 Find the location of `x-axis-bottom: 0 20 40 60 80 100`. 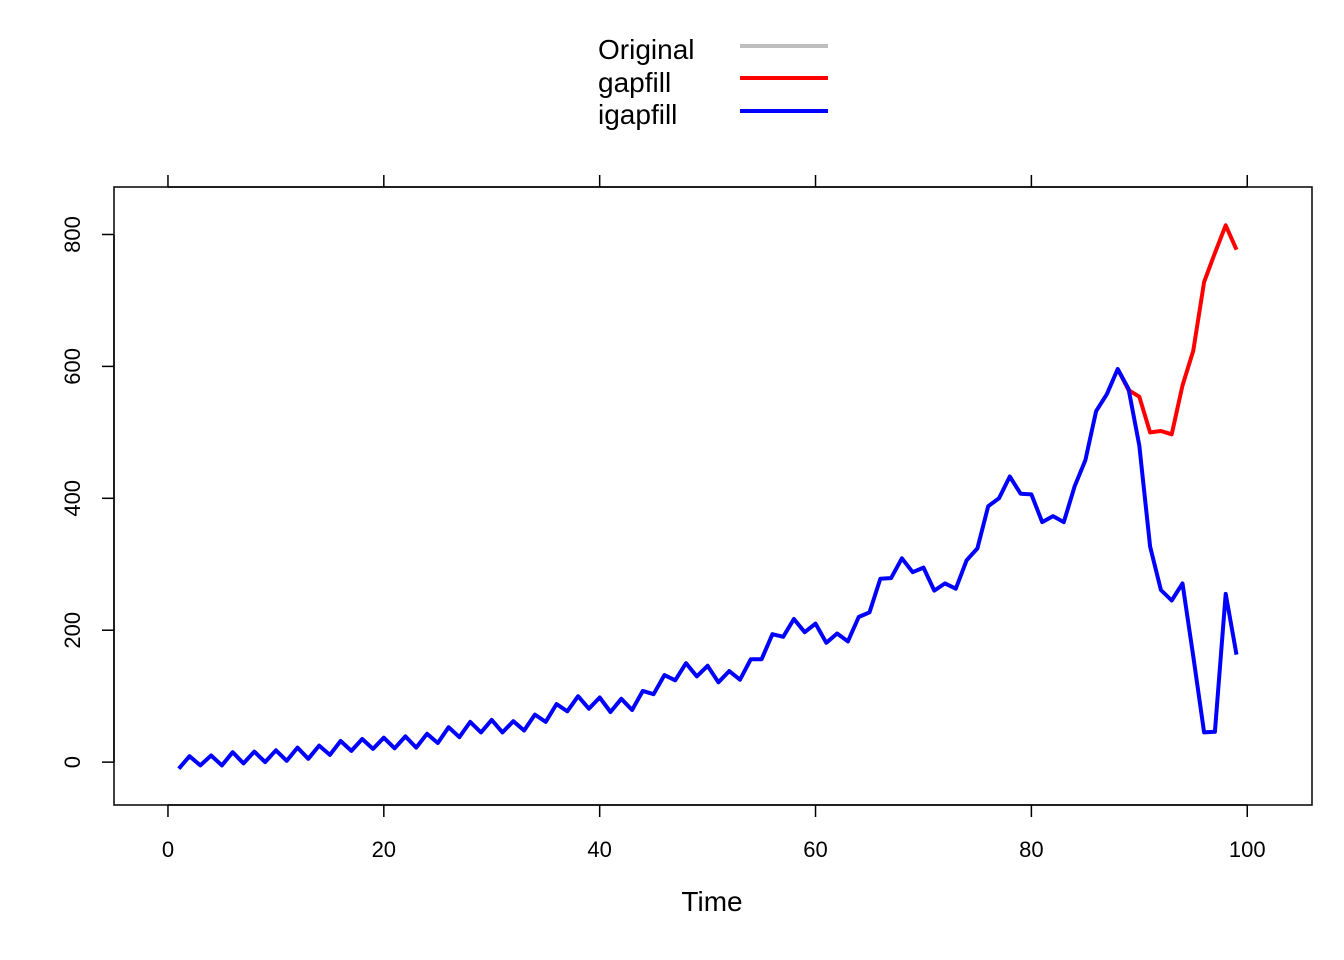

x-axis-bottom: 0 20 40 60 80 100 is located at coordinates (714, 833).